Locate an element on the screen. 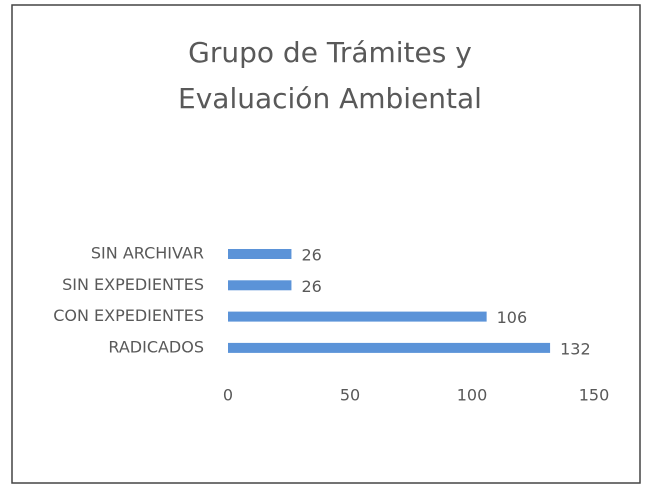 This screenshot has width=645, height=489. x-tick-label: 0 is located at coordinates (228, 395).